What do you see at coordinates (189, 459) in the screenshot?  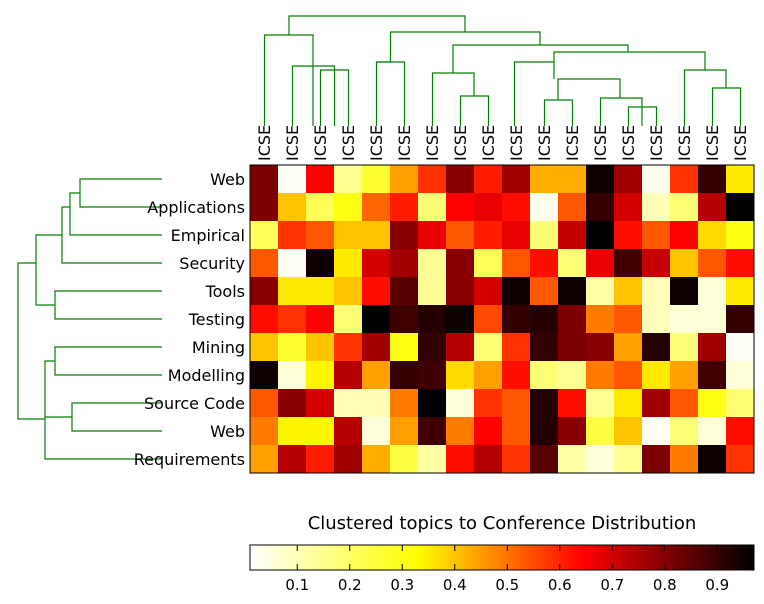 I see `row-label: Requirements` at bounding box center [189, 459].